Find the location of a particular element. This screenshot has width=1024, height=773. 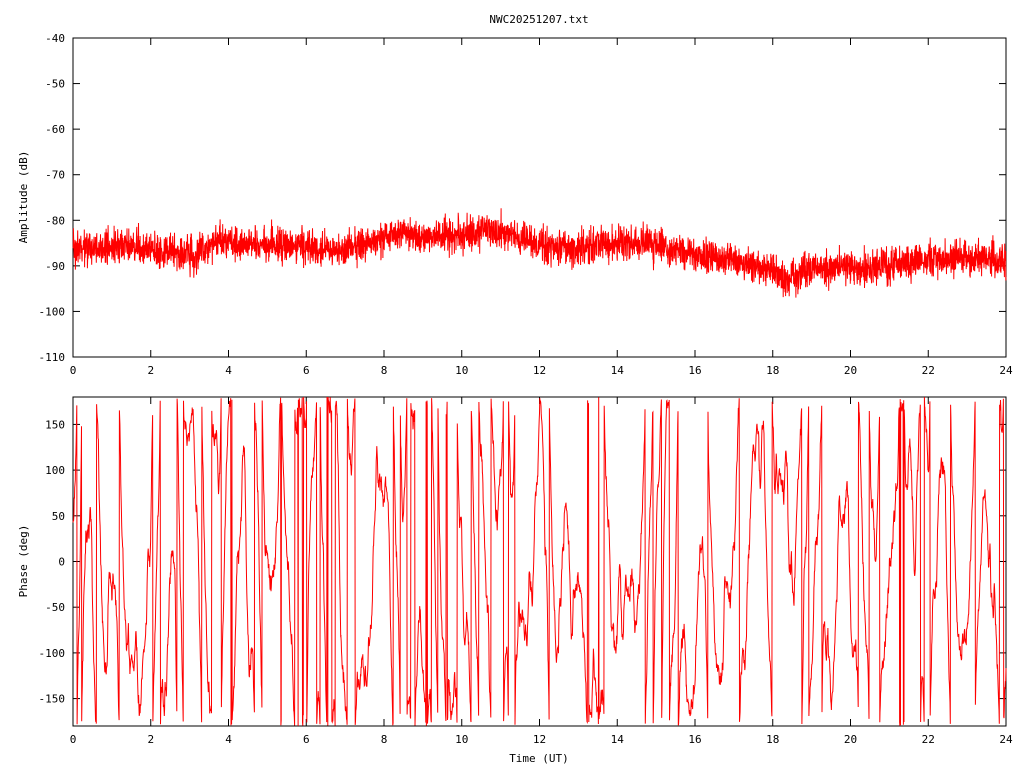

amplitude-x-tick-label: 10 is located at coordinates (461, 370).